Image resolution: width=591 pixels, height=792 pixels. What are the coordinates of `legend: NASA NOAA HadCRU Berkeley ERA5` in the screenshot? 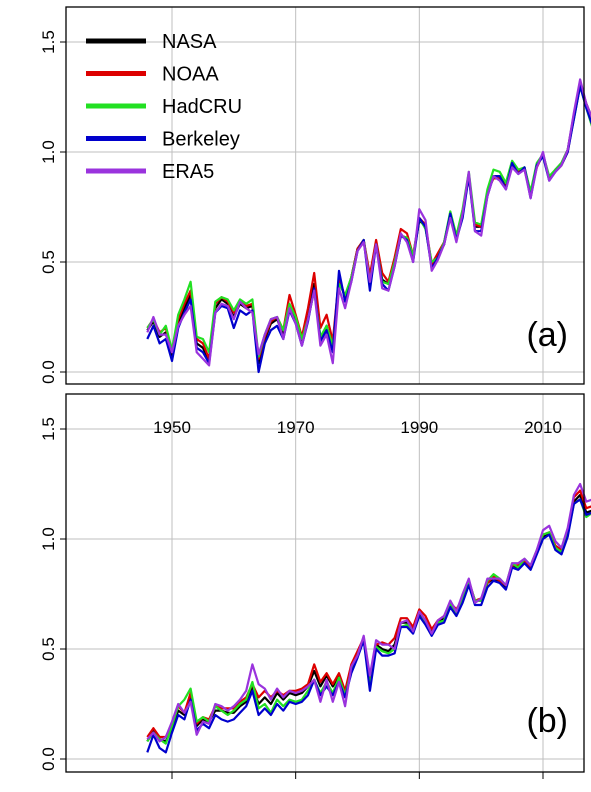 It's located at (164, 107).